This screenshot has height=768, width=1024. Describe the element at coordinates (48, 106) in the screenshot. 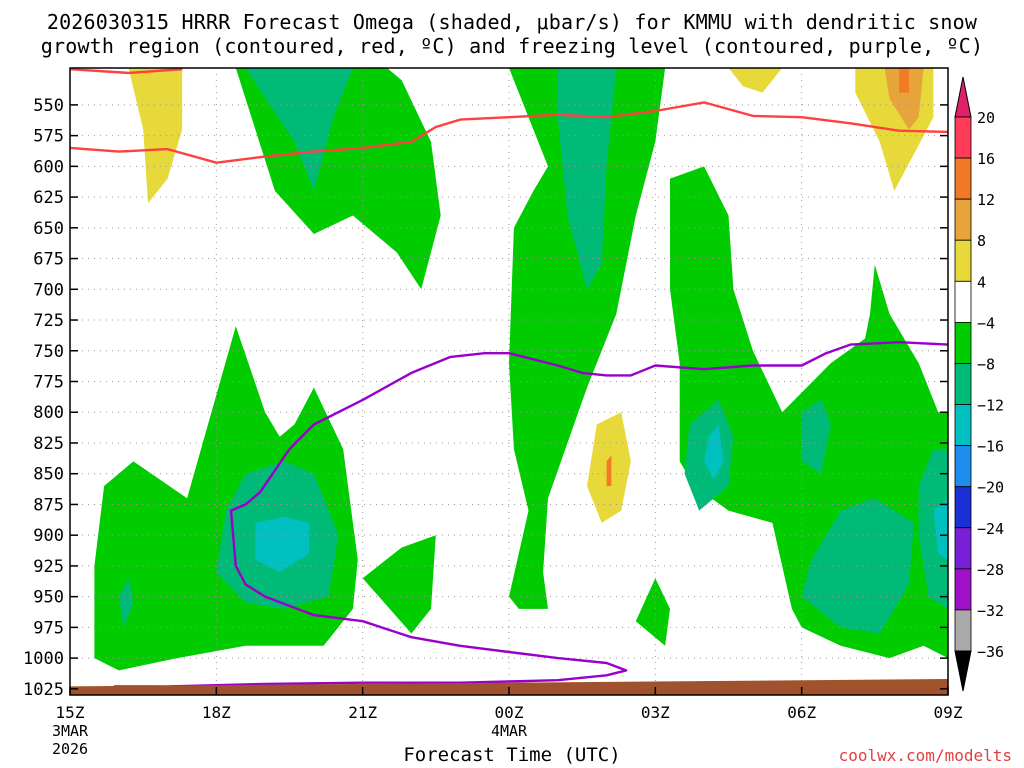

I see `y-tick-label-550: 550` at that location.